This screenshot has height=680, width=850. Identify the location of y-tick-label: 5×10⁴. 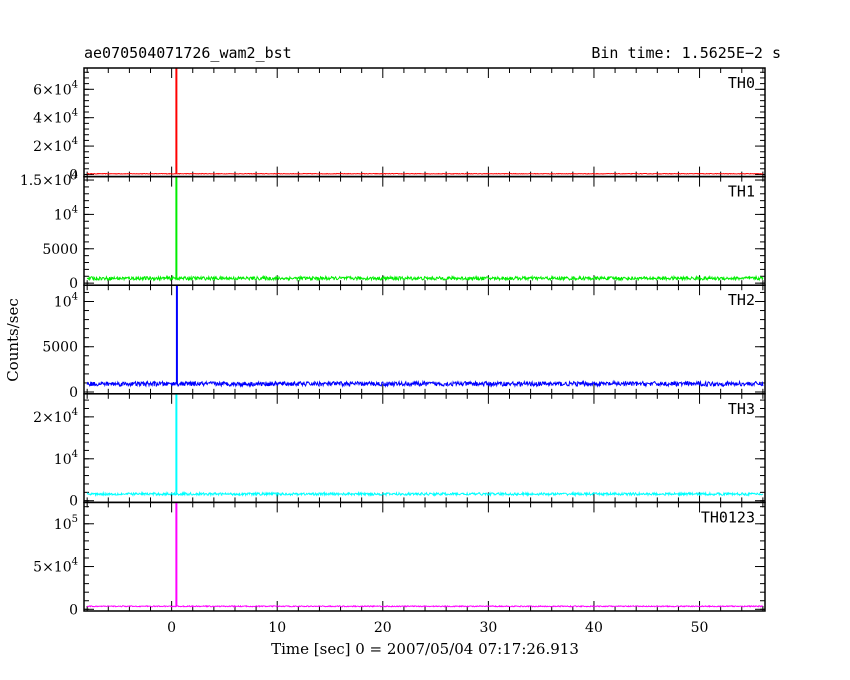
(55, 566).